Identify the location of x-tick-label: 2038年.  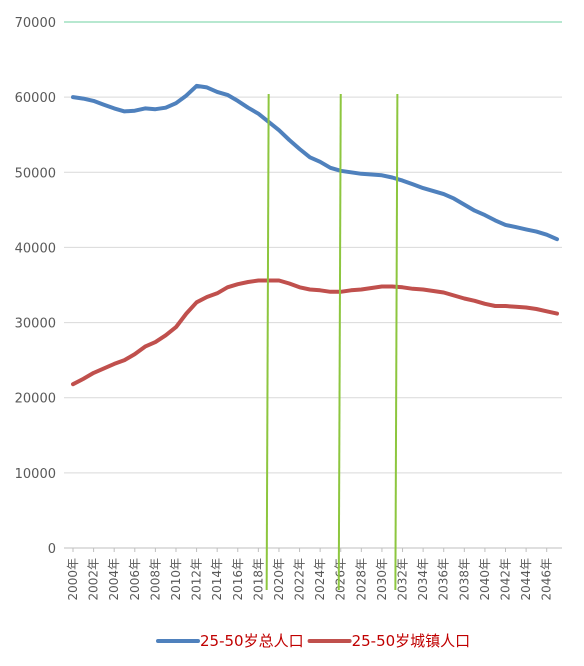
(464, 579).